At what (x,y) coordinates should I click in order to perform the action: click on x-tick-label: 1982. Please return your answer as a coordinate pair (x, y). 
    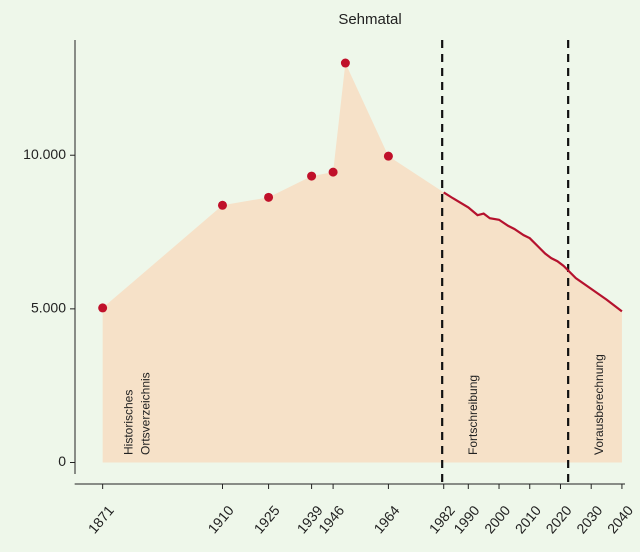
    Looking at the image, I should click on (442, 519).